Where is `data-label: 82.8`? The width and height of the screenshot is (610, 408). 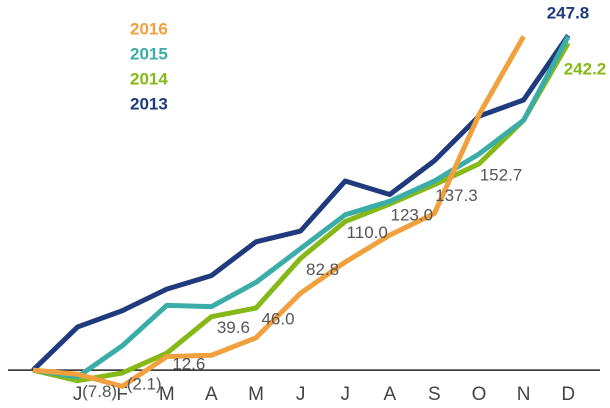 data-label: 82.8 is located at coordinates (322, 269).